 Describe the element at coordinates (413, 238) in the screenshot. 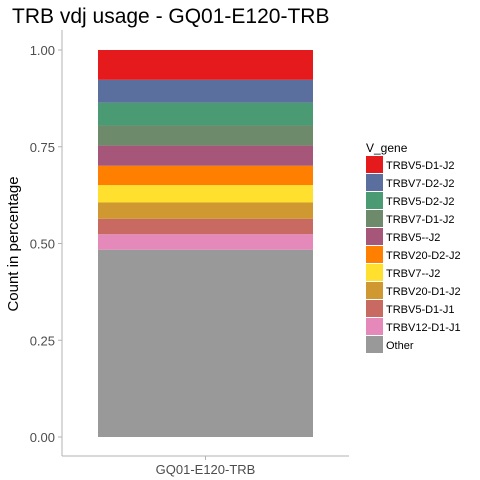

I see `legend-label: TRBV5--J2` at that location.